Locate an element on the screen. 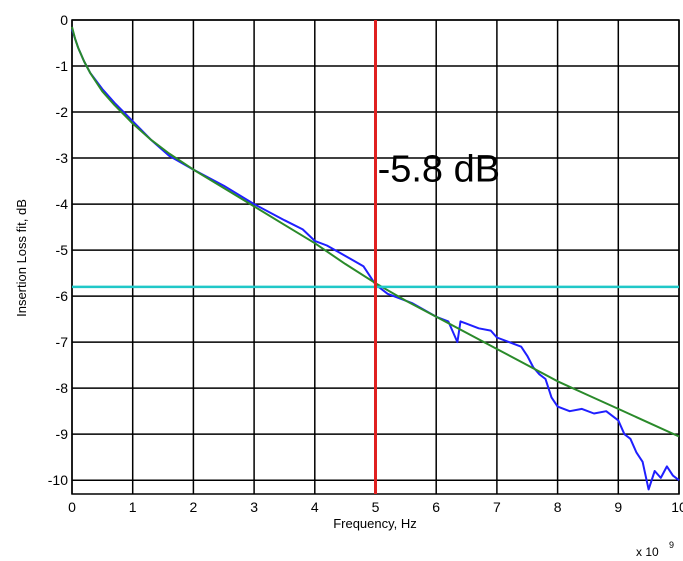 The width and height of the screenshot is (683, 561). x-tick-labels: 0 1 2 3 4 5 6 7 8 9 10 is located at coordinates (375, 507).